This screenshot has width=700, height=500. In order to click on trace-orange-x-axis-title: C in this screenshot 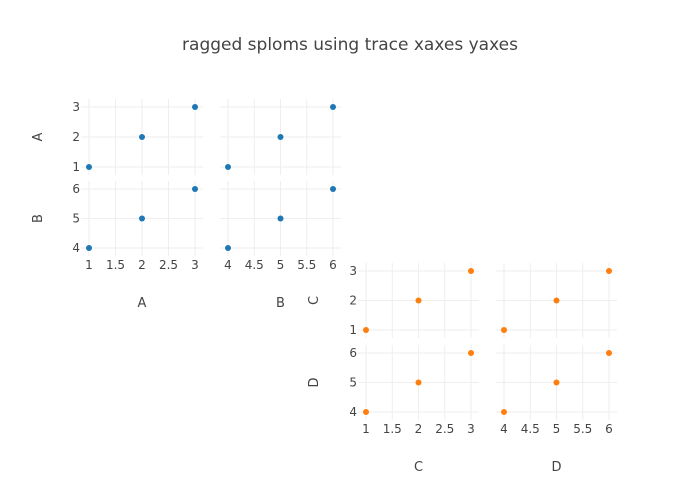, I will do `click(418, 467)`.